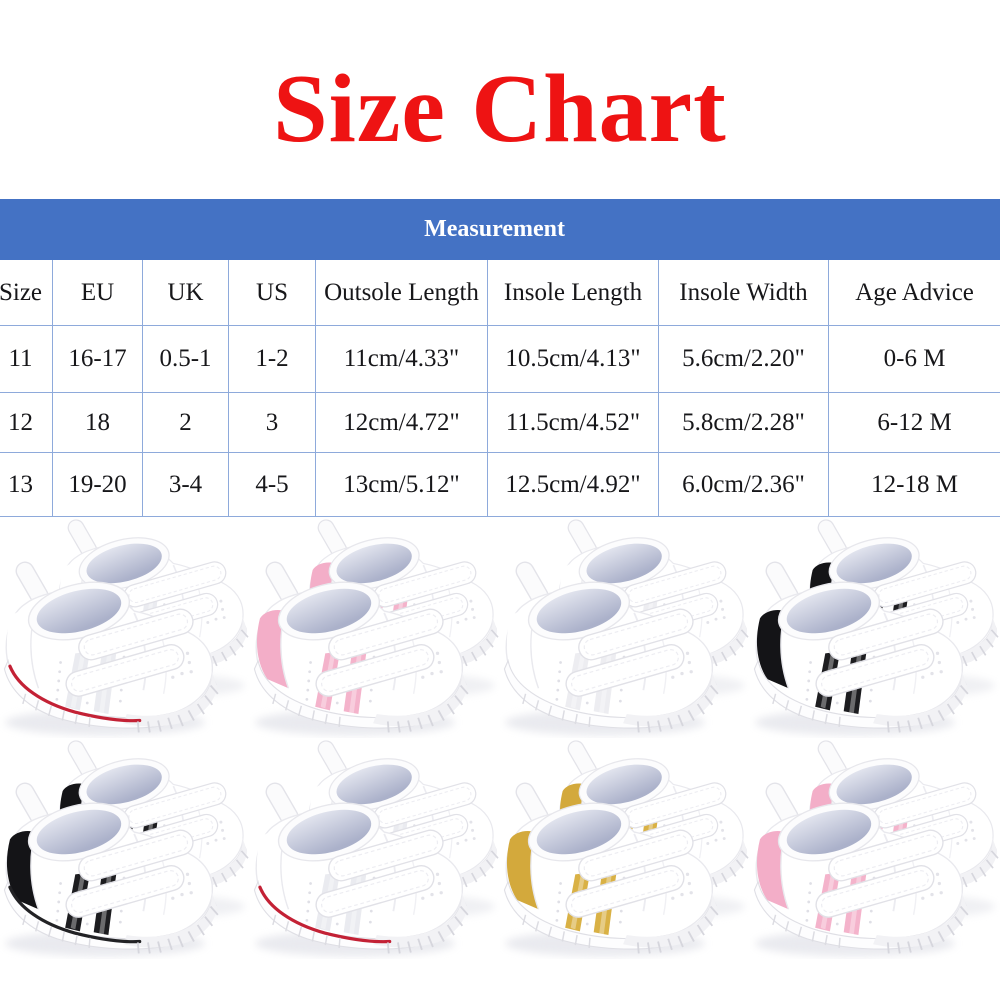  What do you see at coordinates (743, 422) in the screenshot?
I see `cell-insole-width: 5.8cm/2.28"` at bounding box center [743, 422].